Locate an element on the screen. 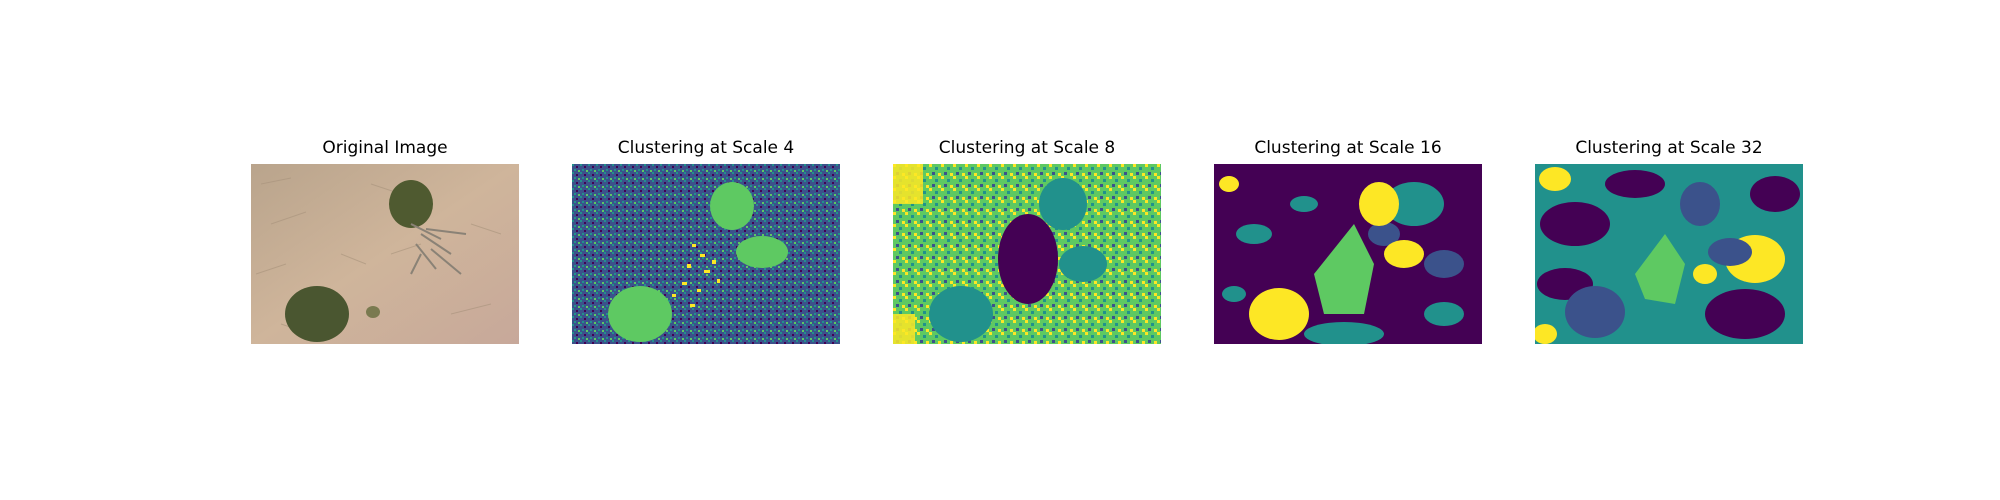  panel-scale-32: Clustering at Scale 32 is located at coordinates (1669, 241).